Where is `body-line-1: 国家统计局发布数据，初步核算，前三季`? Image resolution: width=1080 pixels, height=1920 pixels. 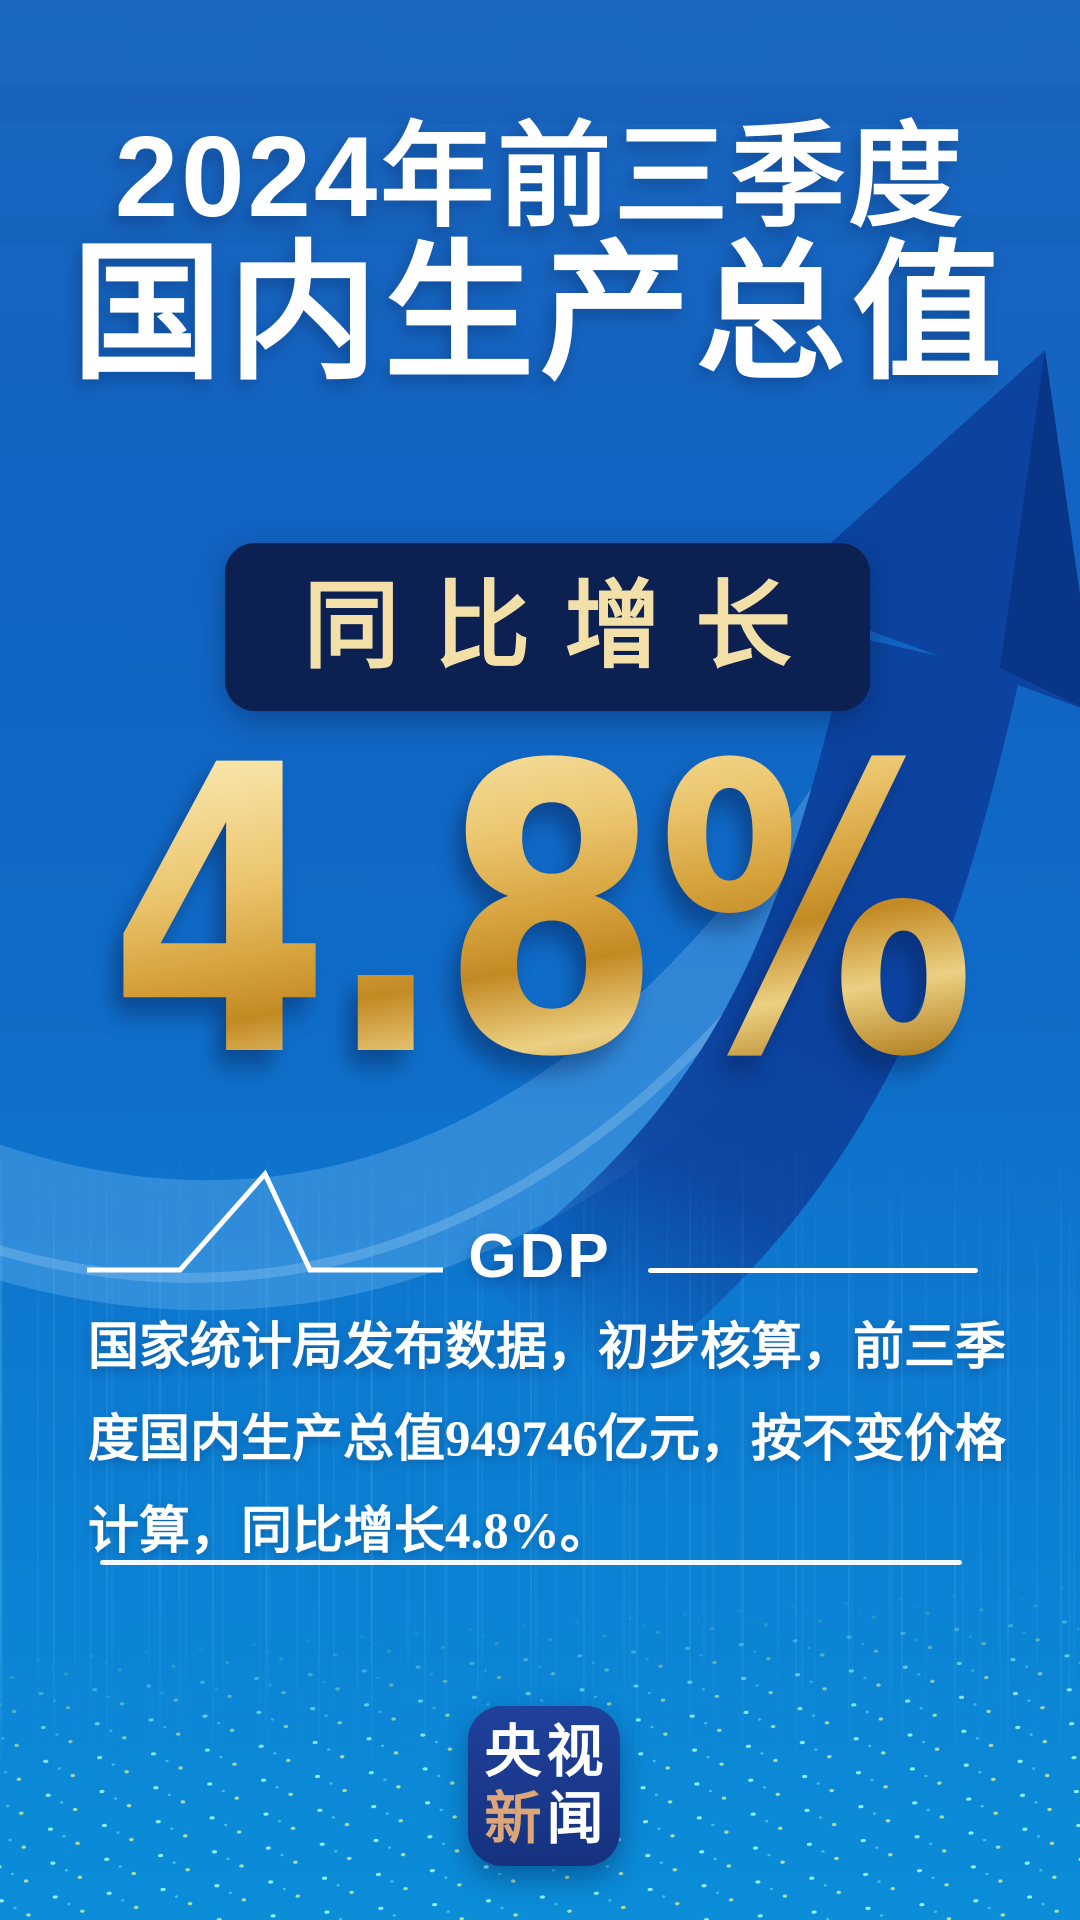 body-line-1: 国家统计局发布数据，初步核算，前三季 is located at coordinates (547, 1348).